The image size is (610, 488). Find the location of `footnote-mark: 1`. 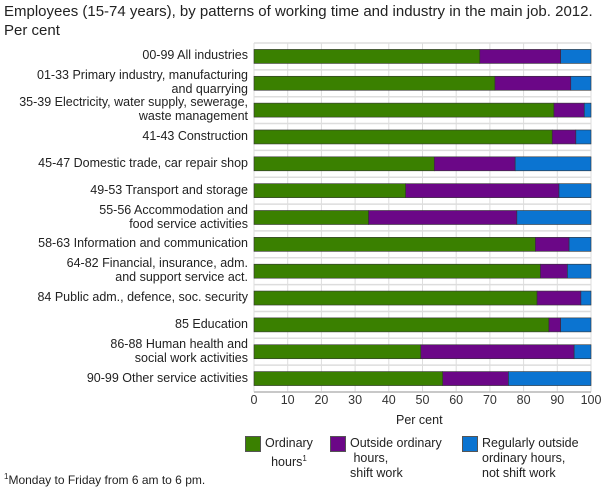

footnote-mark: 1 is located at coordinates (6, 476).